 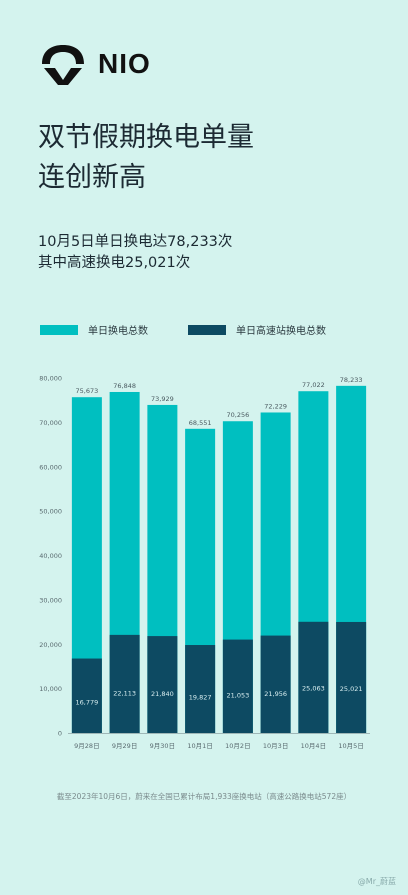 What do you see at coordinates (63, 65) in the screenshot?
I see `nio-logo-icon` at bounding box center [63, 65].